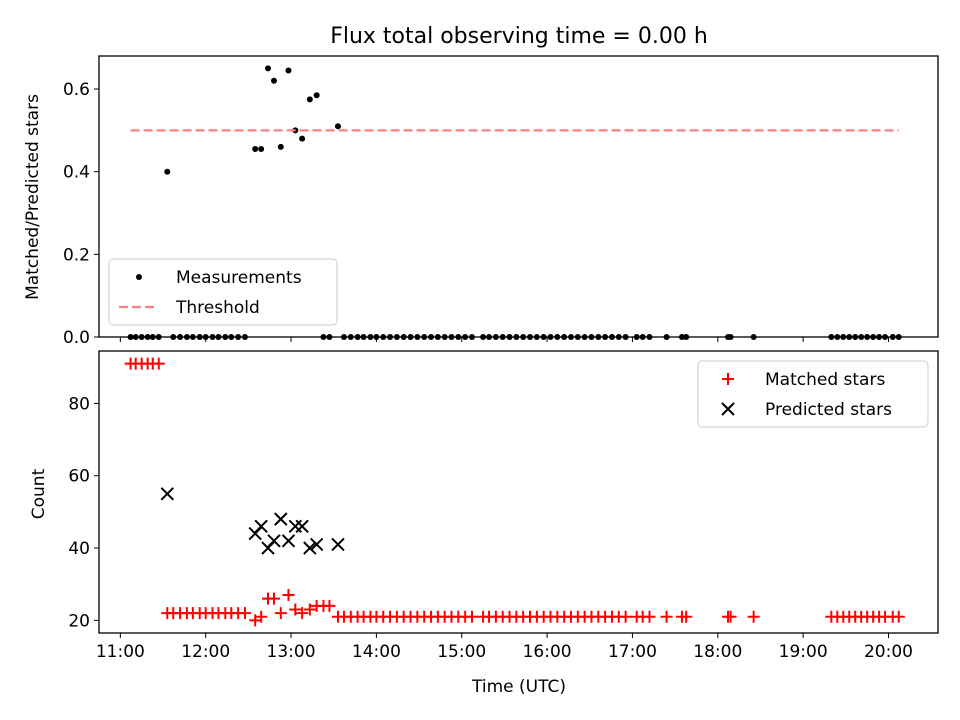  Describe the element at coordinates (39, 493) in the screenshot. I see `bottom-y-axis-label: Count` at that location.